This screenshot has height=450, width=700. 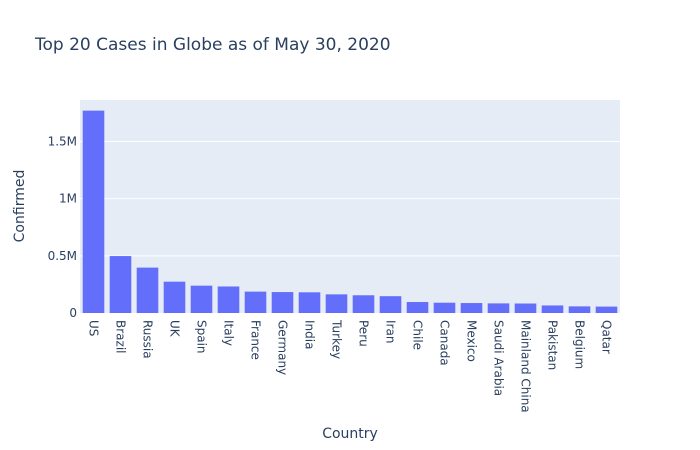 What do you see at coordinates (229, 333) in the screenshot?
I see `x-tick-label: Italy` at bounding box center [229, 333].